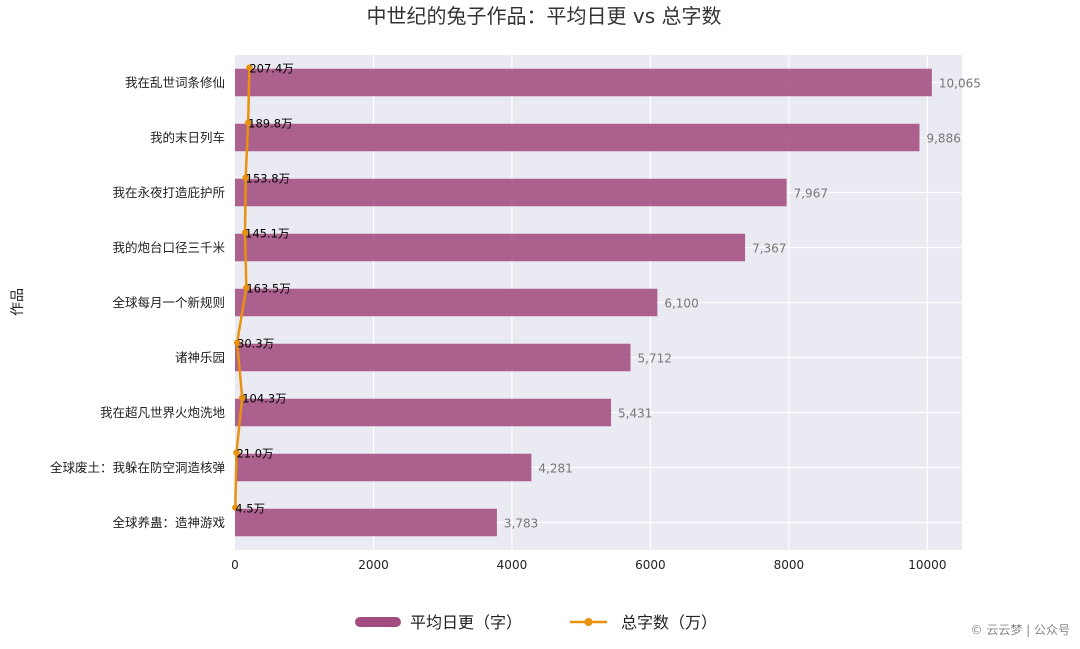 This screenshot has height=649, width=1080. Describe the element at coordinates (669, 622) in the screenshot. I see `legend-label-line: 总字数（万）` at that location.